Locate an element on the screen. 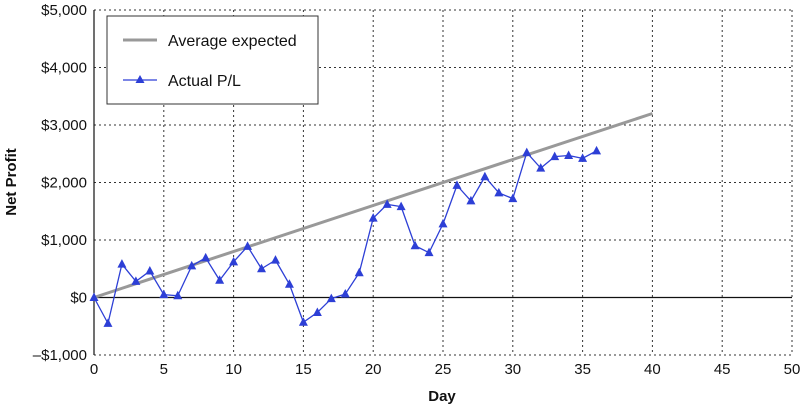  y-tick-label: $3,000 is located at coordinates (64, 125).